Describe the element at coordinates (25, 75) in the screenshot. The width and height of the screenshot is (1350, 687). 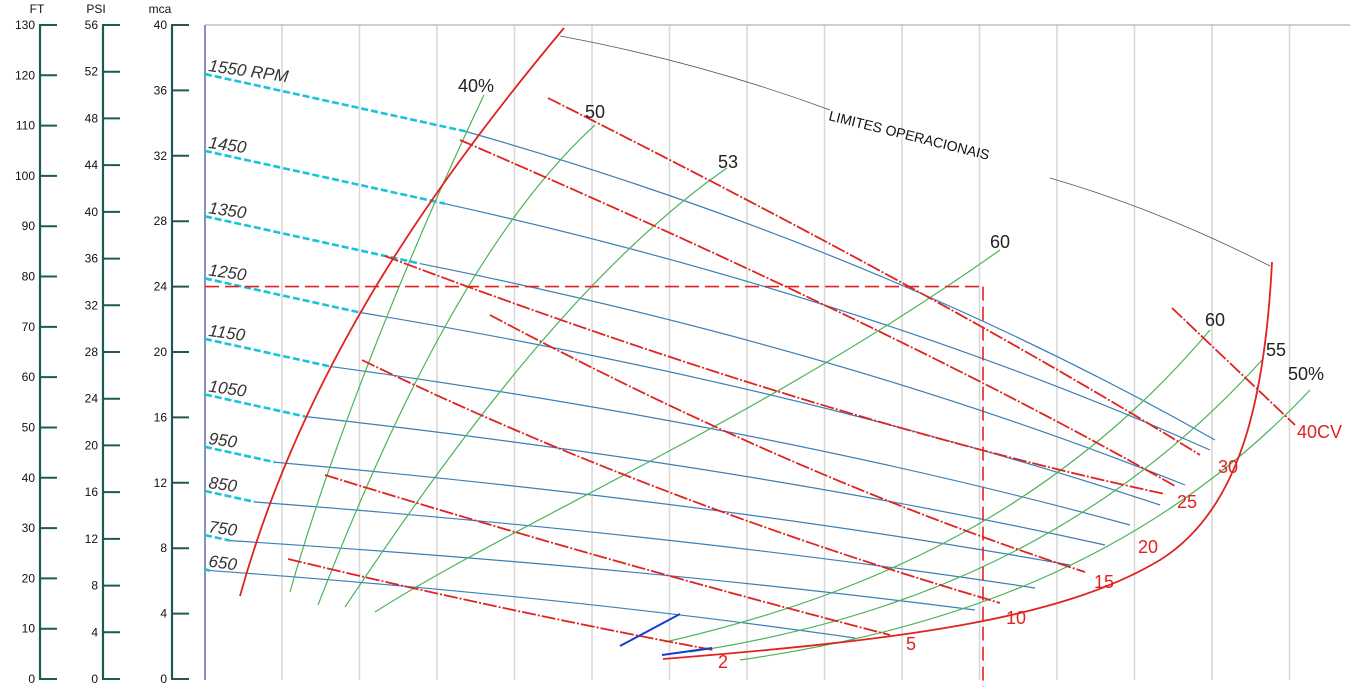
I see `tick-label-ft: 120` at that location.